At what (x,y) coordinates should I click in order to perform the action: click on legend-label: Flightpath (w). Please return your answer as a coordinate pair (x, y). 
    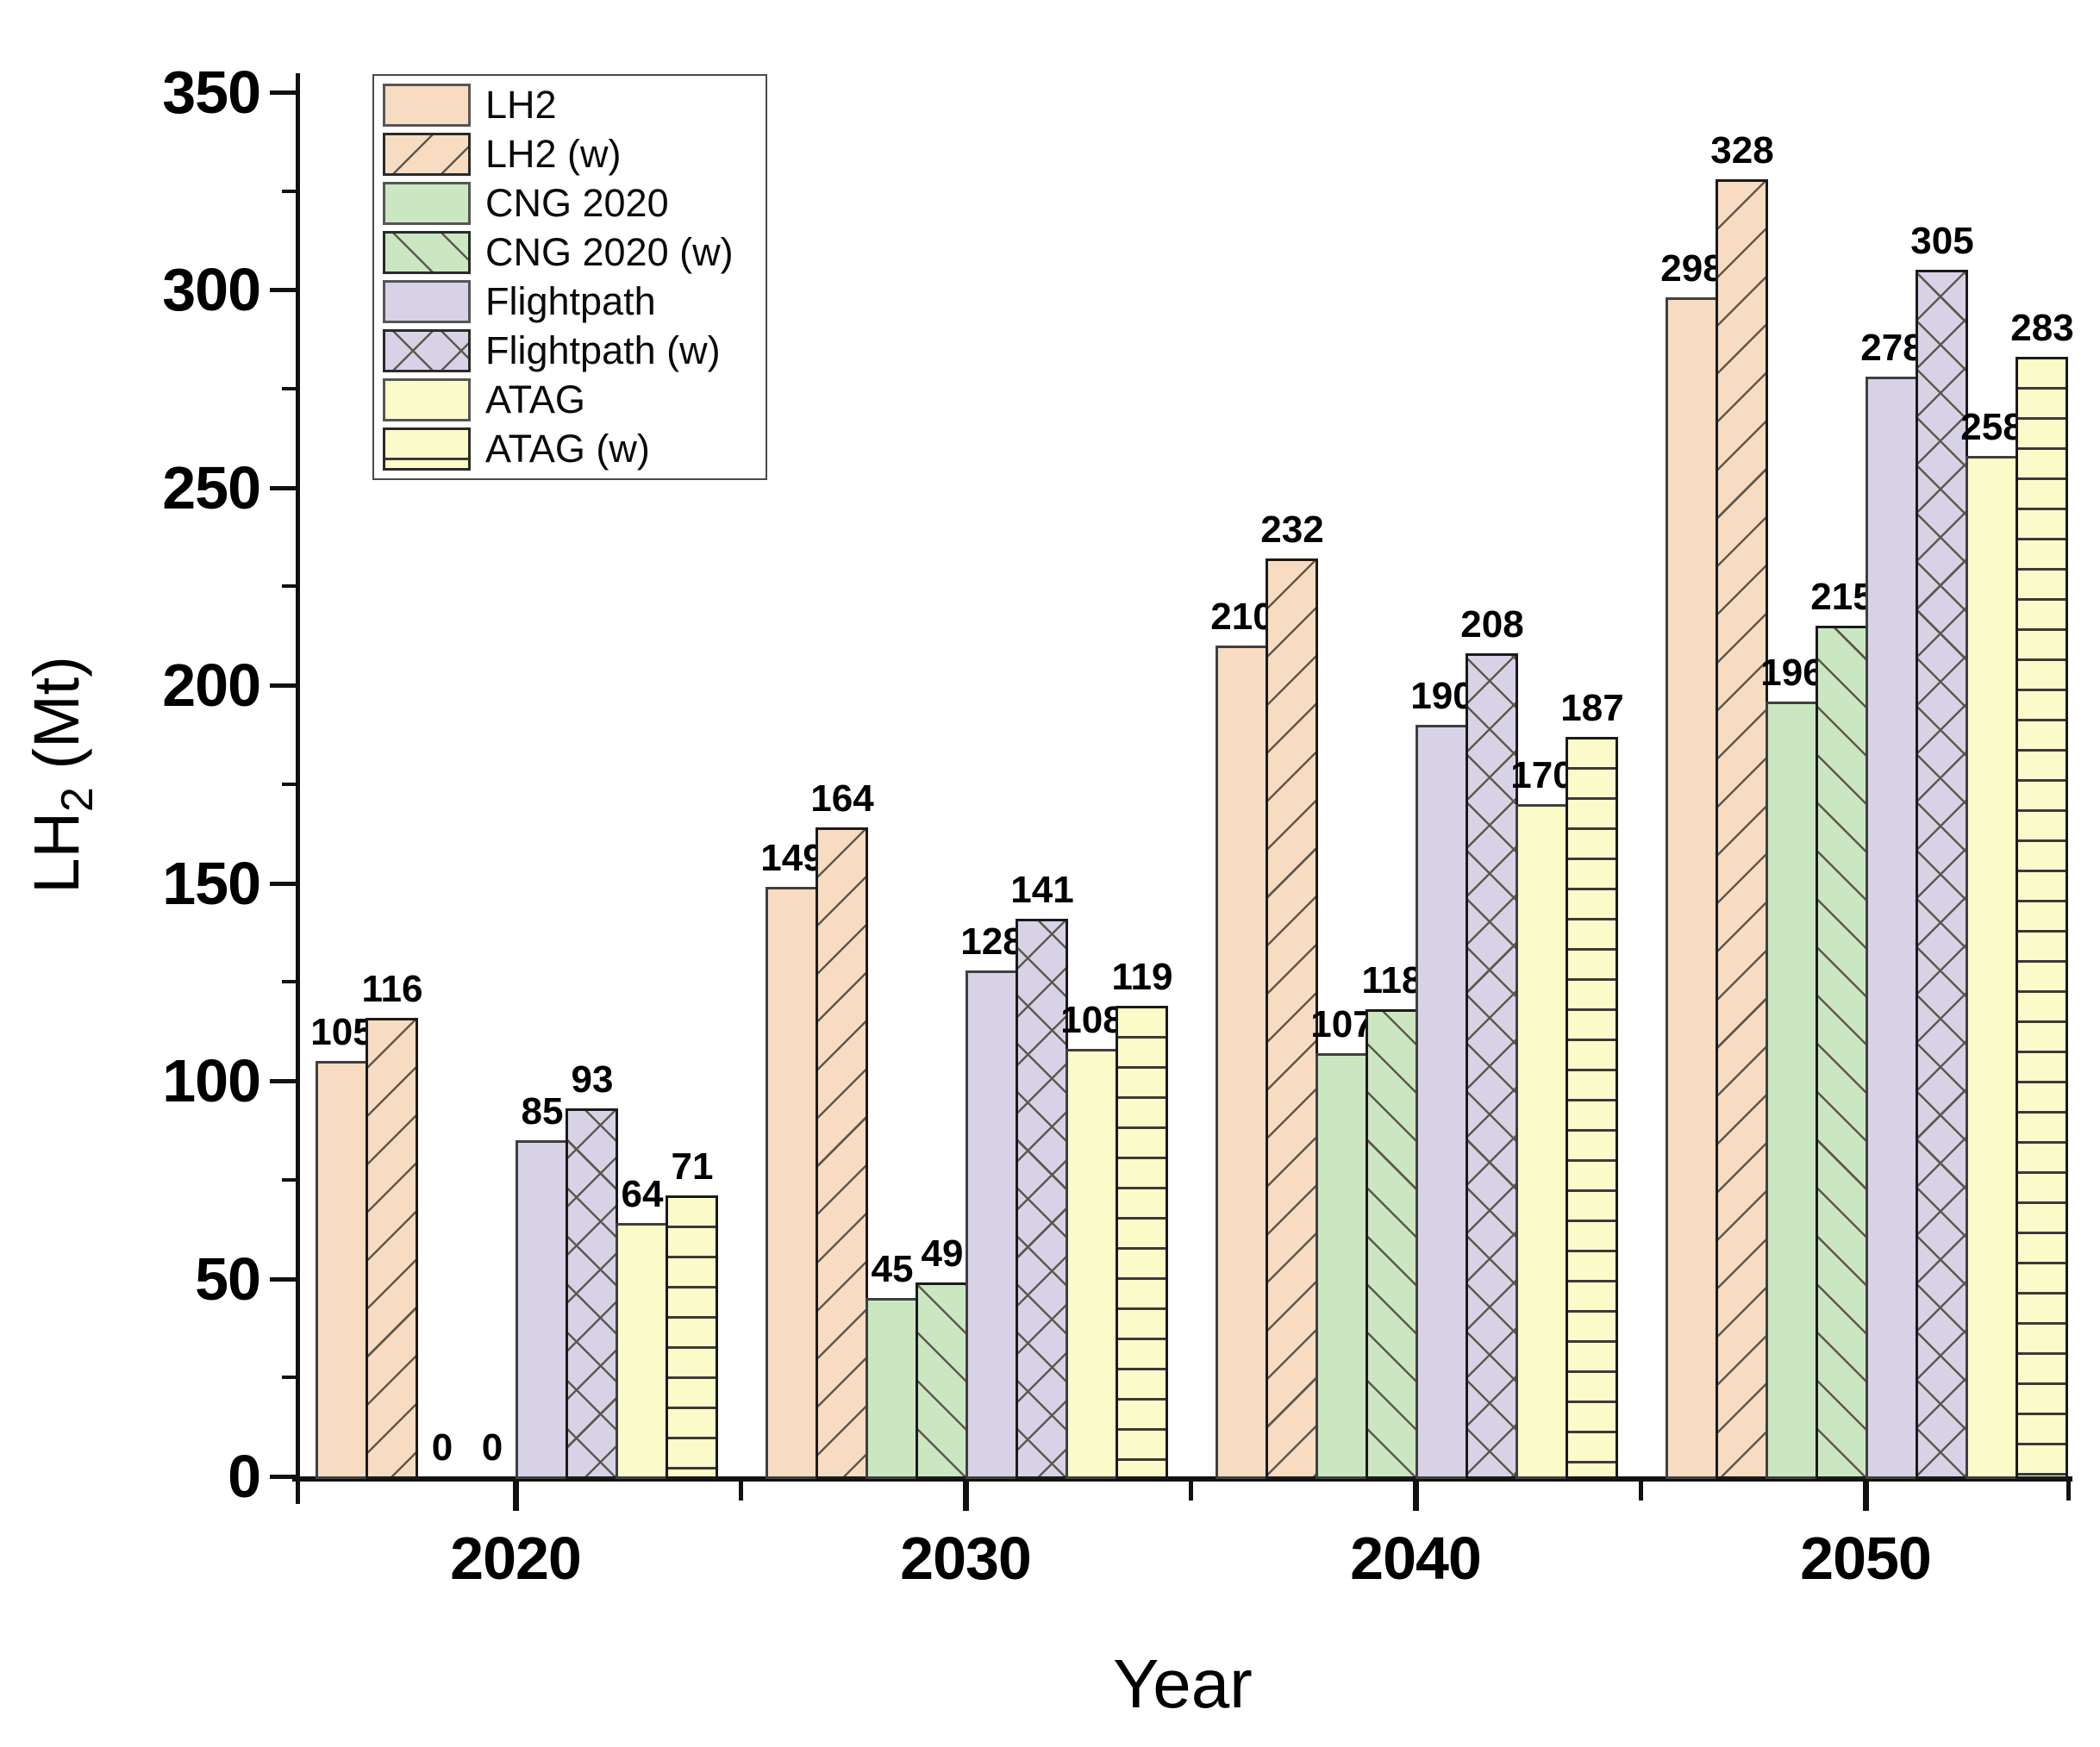
    Looking at the image, I should click on (603, 350).